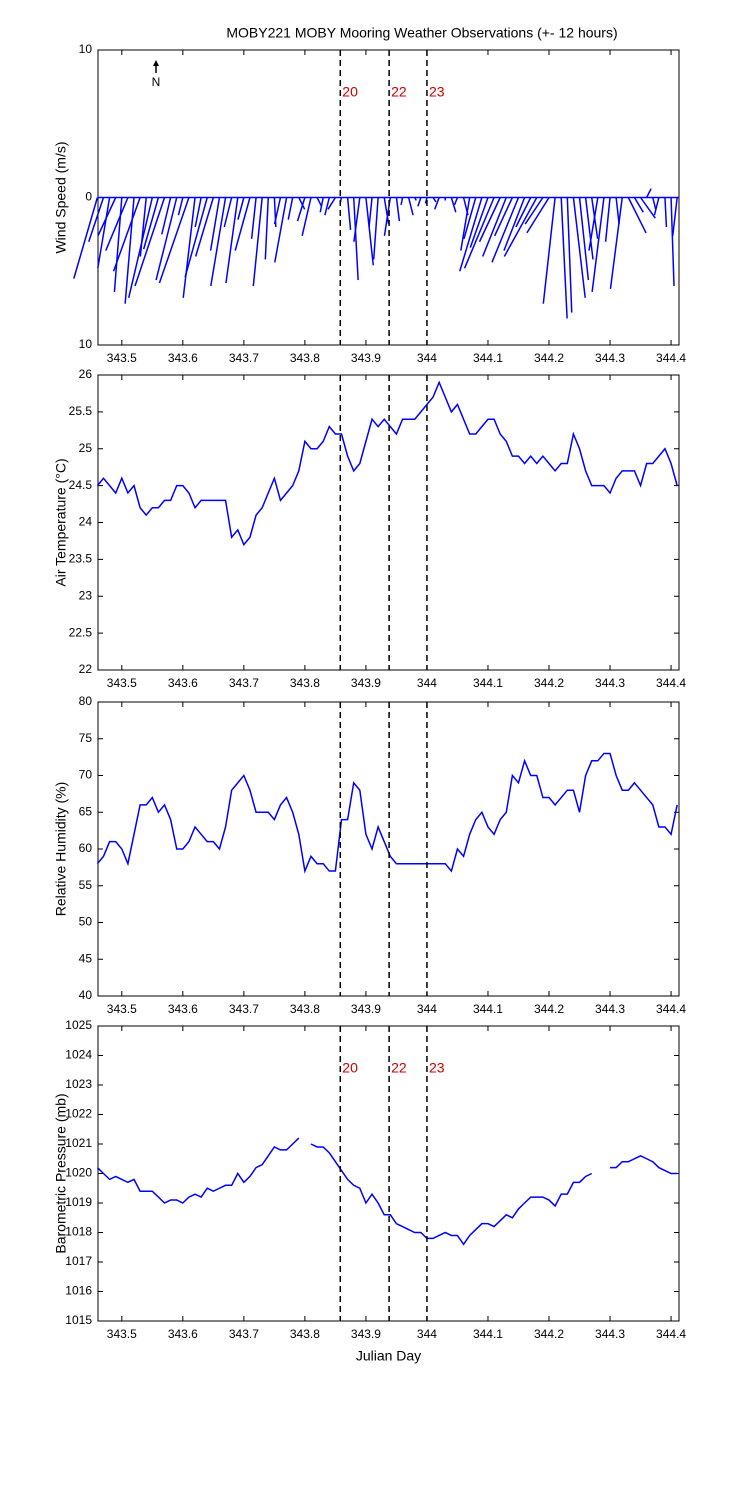 The height and width of the screenshot is (1505, 750). I want to click on y-tick-label: 1016, so click(78, 1291).